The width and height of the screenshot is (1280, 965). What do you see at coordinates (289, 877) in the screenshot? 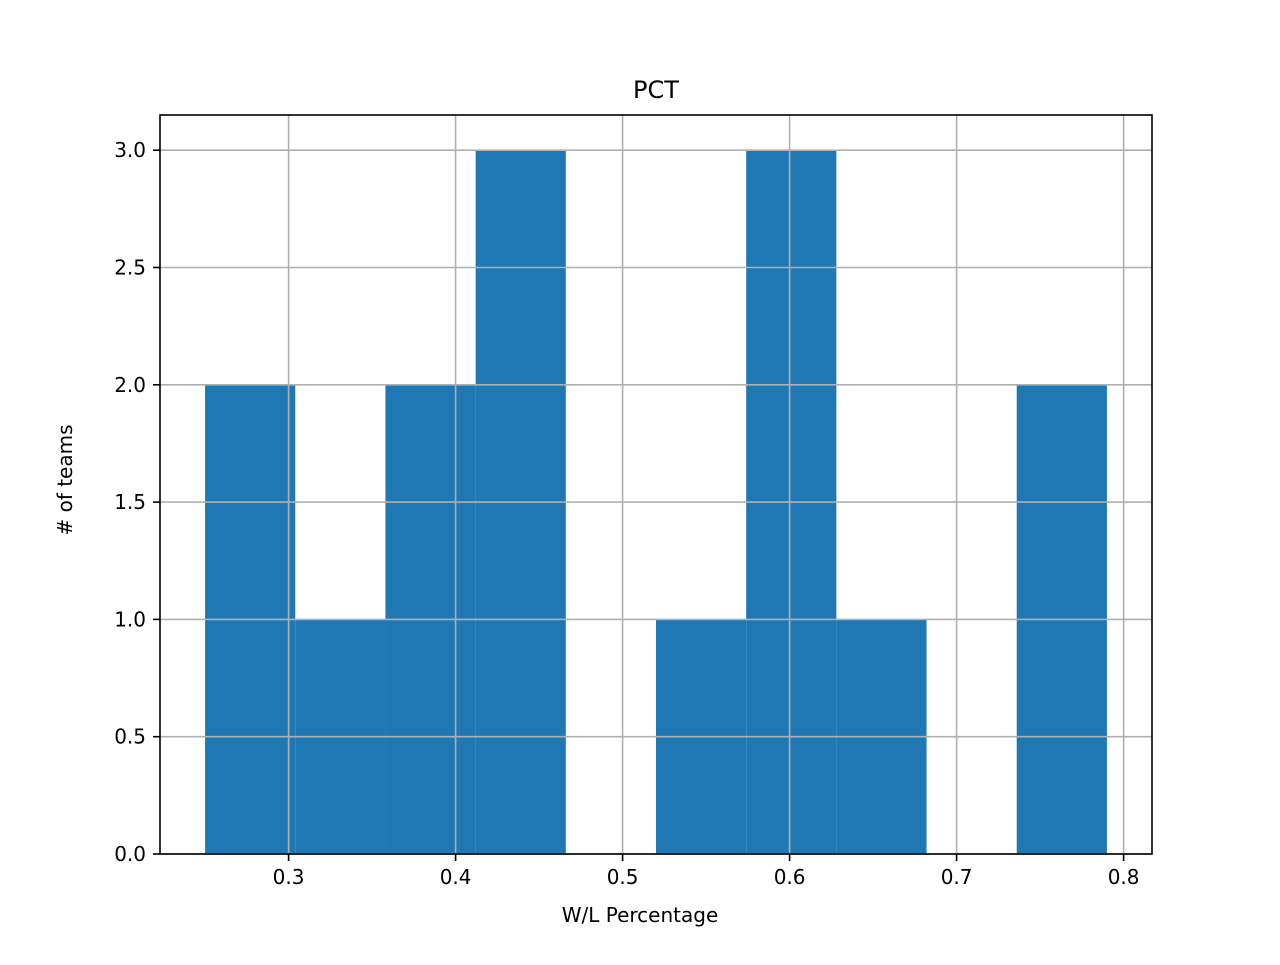
I see `x-tick-label-0: 0.3` at bounding box center [289, 877].